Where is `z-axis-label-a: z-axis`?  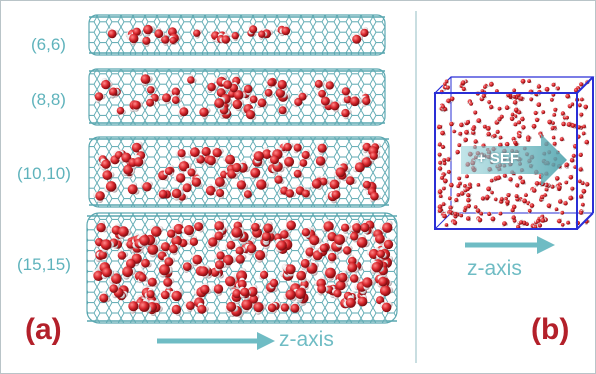 z-axis-label-a: z-axis is located at coordinates (306, 339).